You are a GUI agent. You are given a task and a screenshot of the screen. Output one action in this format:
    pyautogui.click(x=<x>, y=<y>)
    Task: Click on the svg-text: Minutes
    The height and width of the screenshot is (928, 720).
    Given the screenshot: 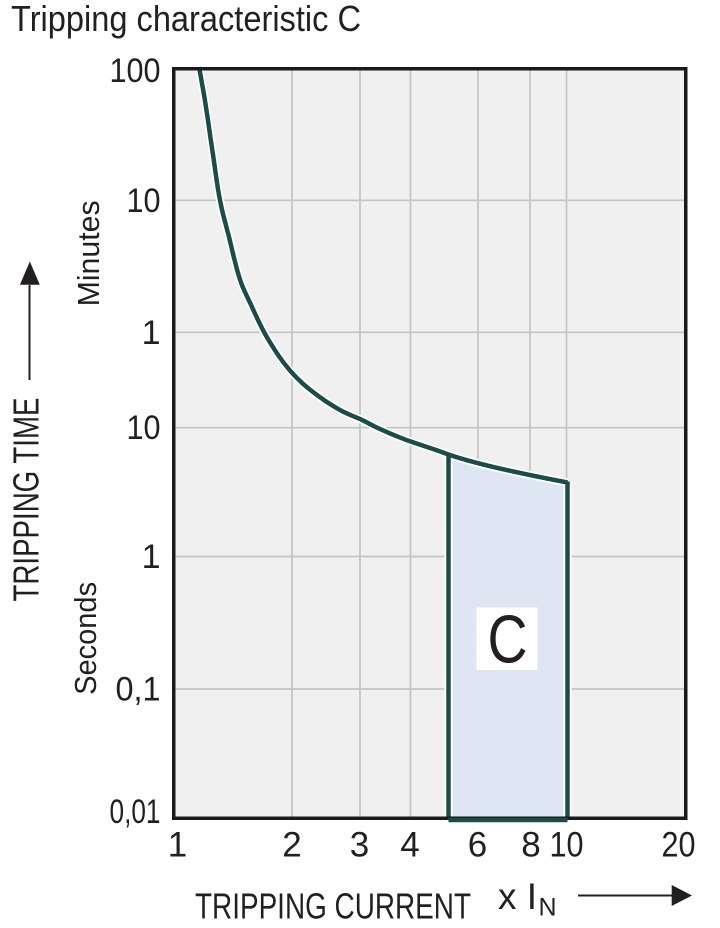 What is the action you would take?
    pyautogui.click(x=88, y=253)
    